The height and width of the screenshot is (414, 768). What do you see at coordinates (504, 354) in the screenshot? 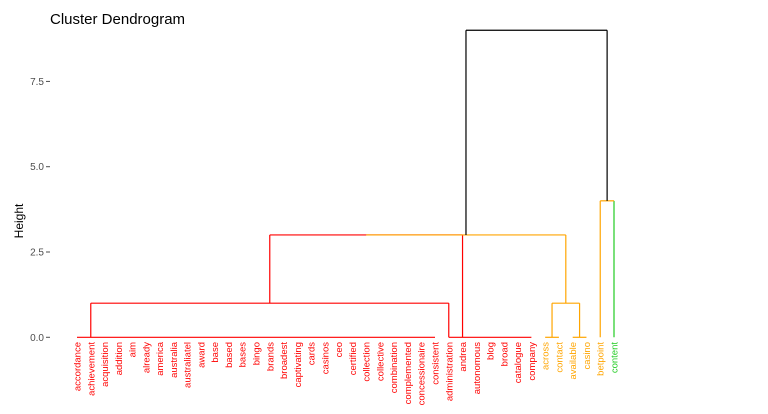
I see `leaf-label-broad: broad` at bounding box center [504, 354].